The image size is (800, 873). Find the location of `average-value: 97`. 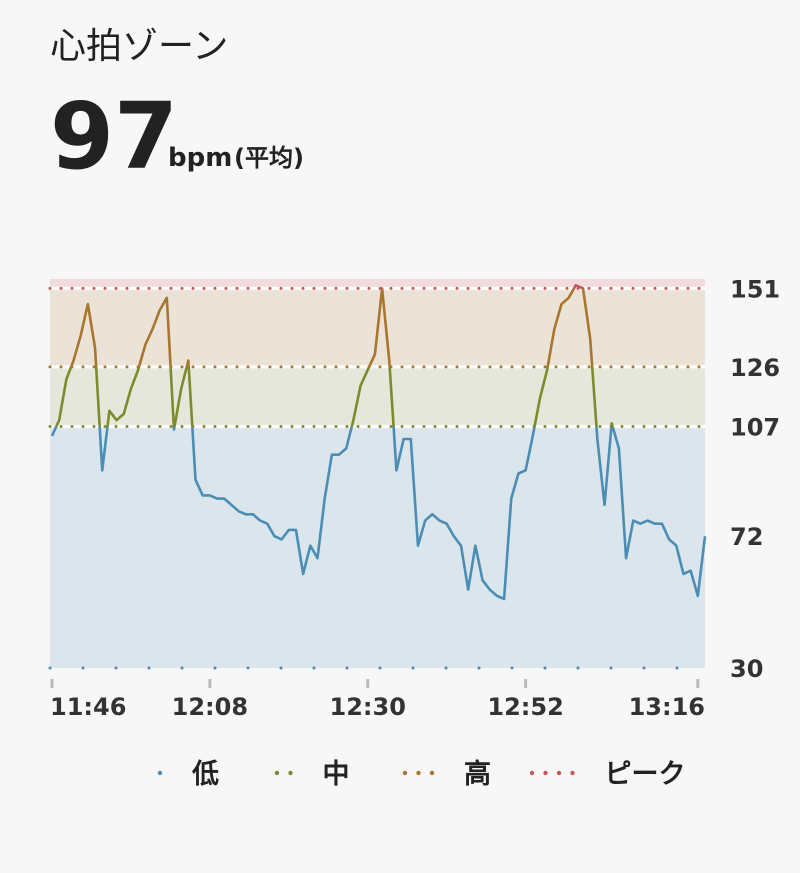

average-value: 97 is located at coordinates (114, 136).